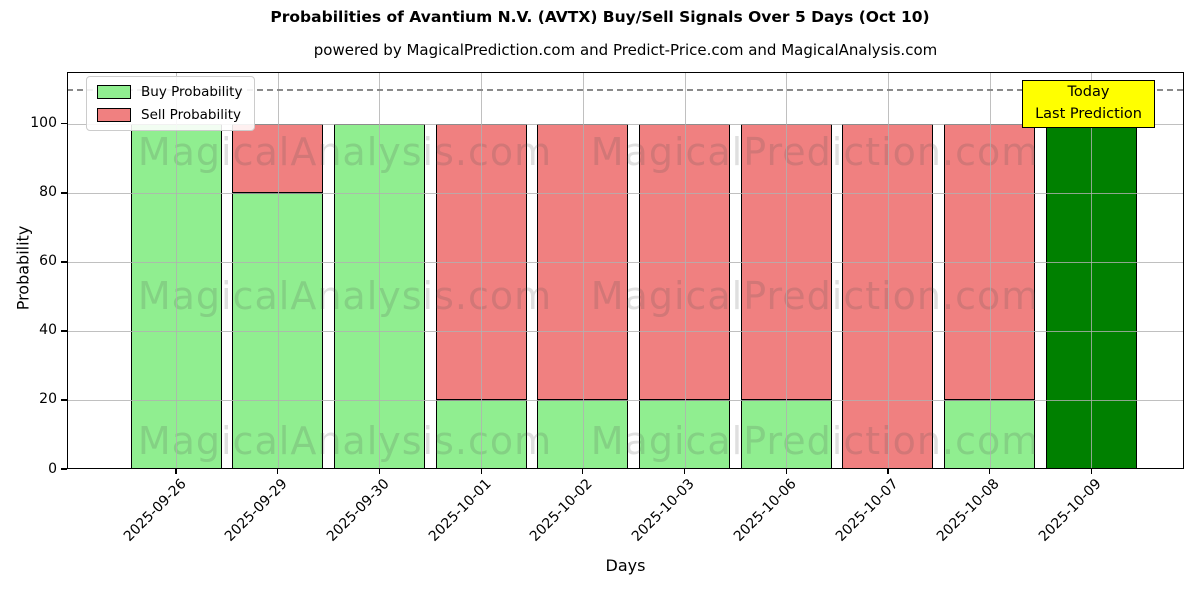 This screenshot has width=1200, height=600. What do you see at coordinates (114, 115) in the screenshot?
I see `sell-probability-swatch` at bounding box center [114, 115].